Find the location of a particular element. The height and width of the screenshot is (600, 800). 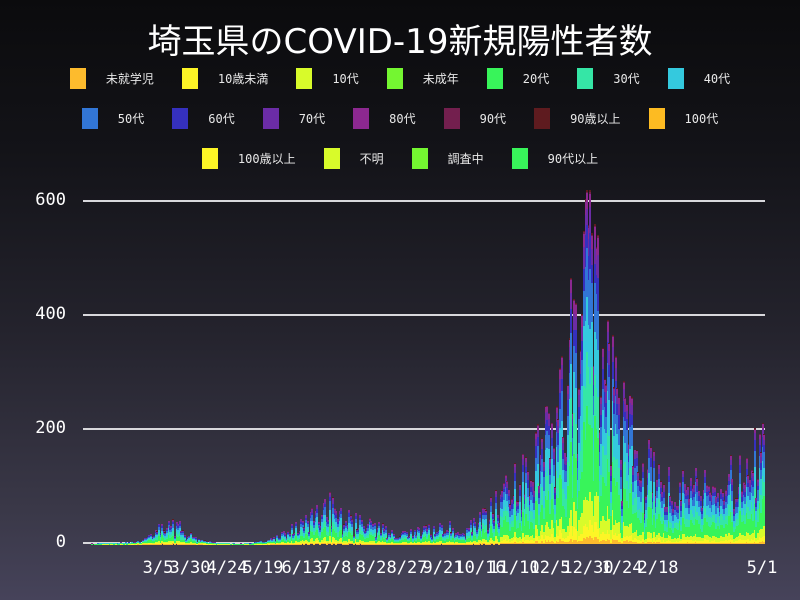

legend-item: 90代 is located at coordinates (474, 118).